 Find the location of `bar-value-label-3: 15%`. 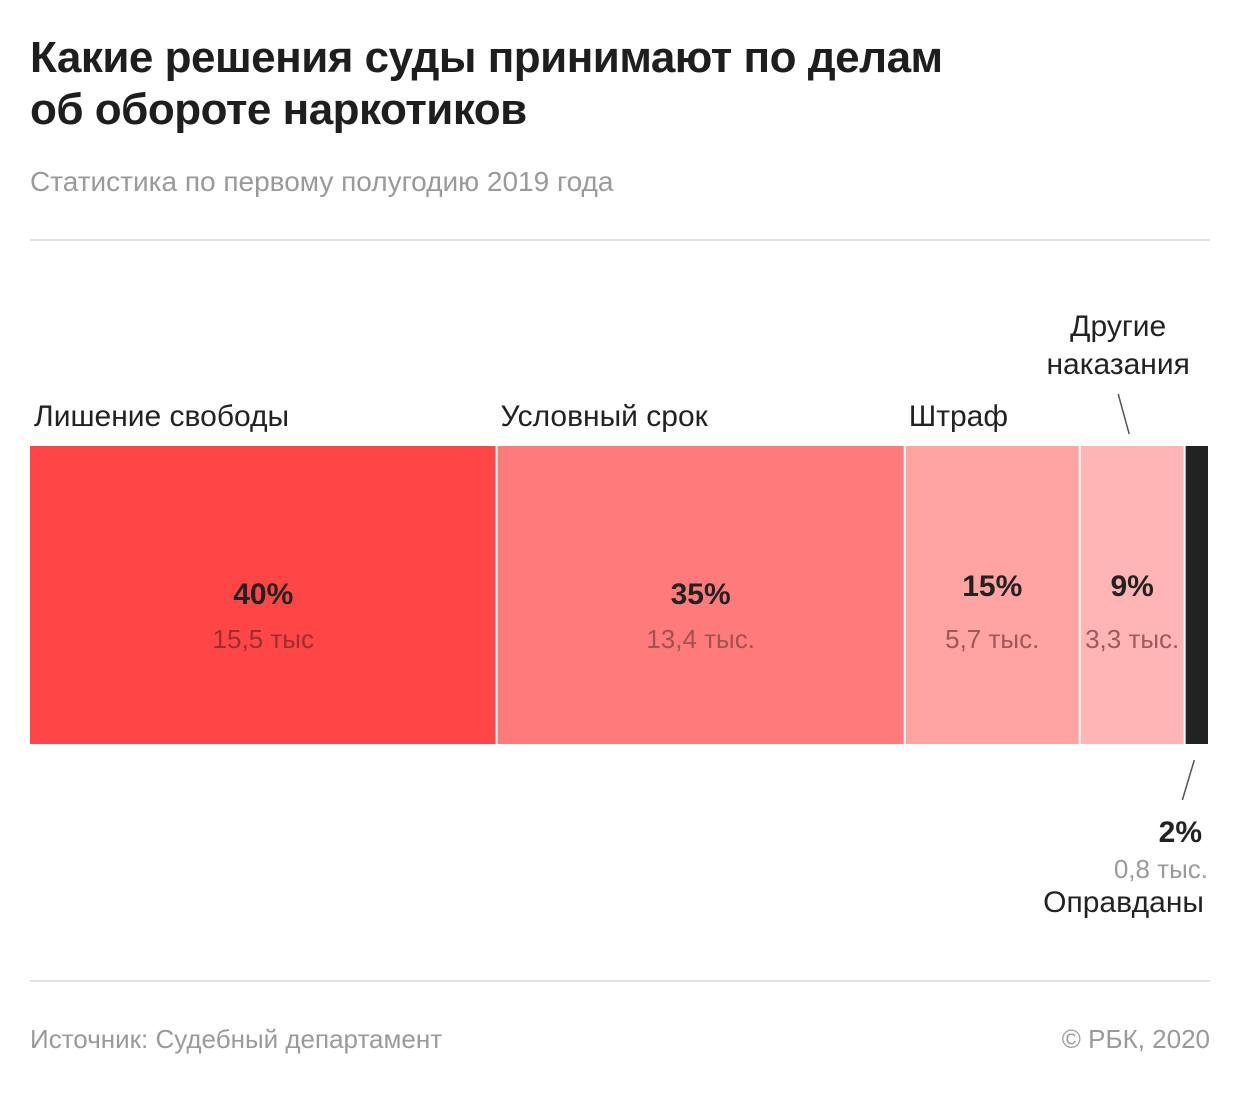

bar-value-label-3: 15% is located at coordinates (992, 586).